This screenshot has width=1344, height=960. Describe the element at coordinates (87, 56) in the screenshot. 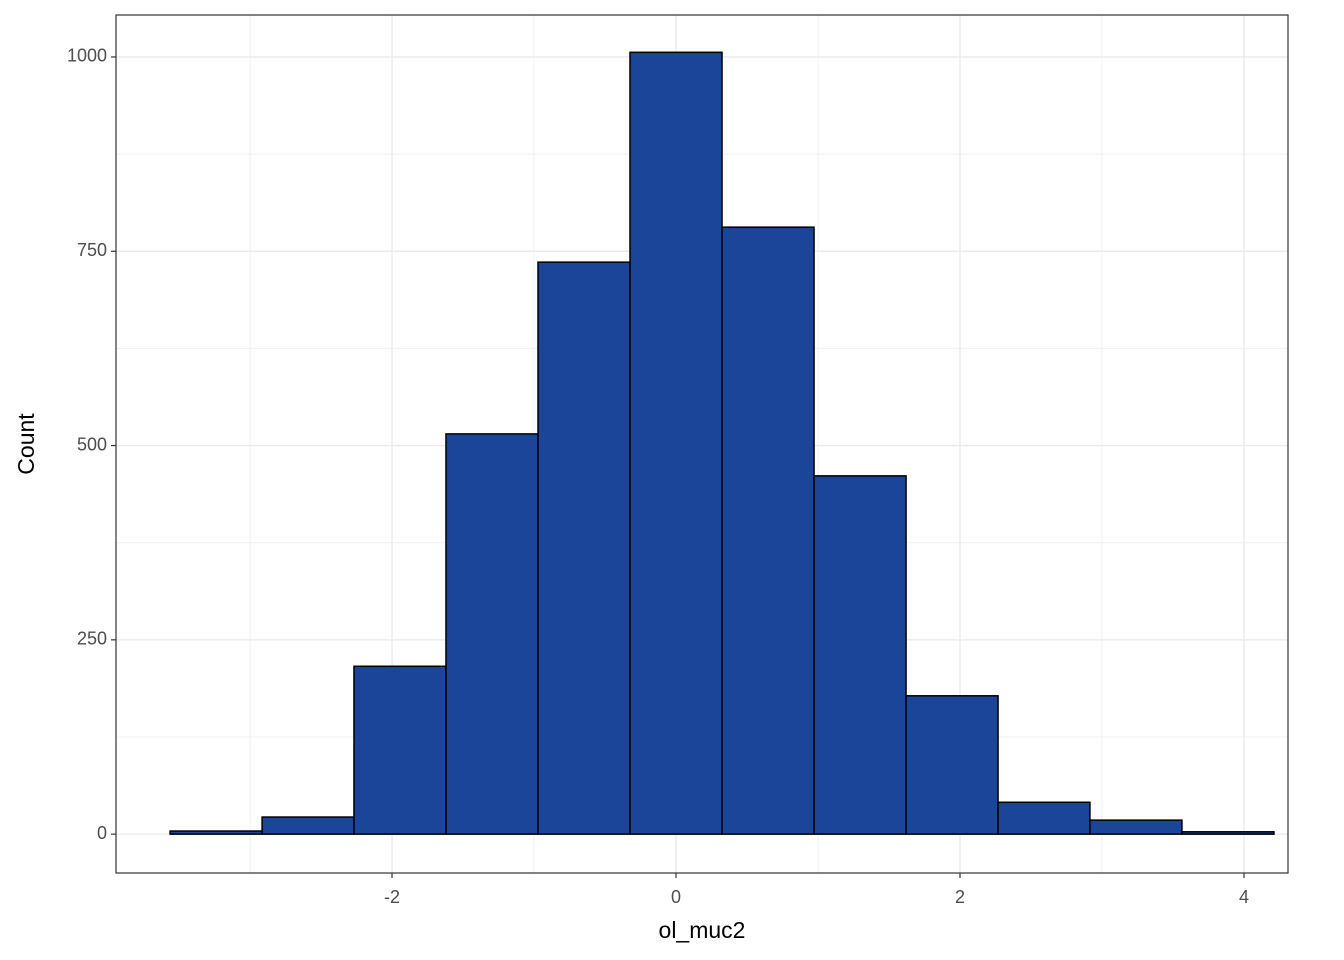

I see `y-tick-label: 1000` at that location.